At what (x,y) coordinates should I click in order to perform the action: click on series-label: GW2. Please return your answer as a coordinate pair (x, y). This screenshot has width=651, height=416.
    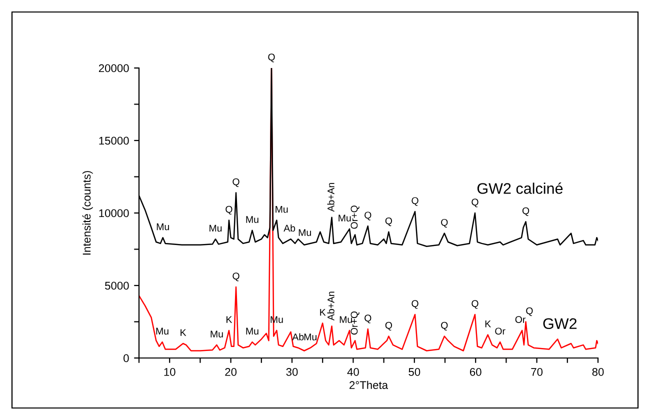
    Looking at the image, I should click on (560, 324).